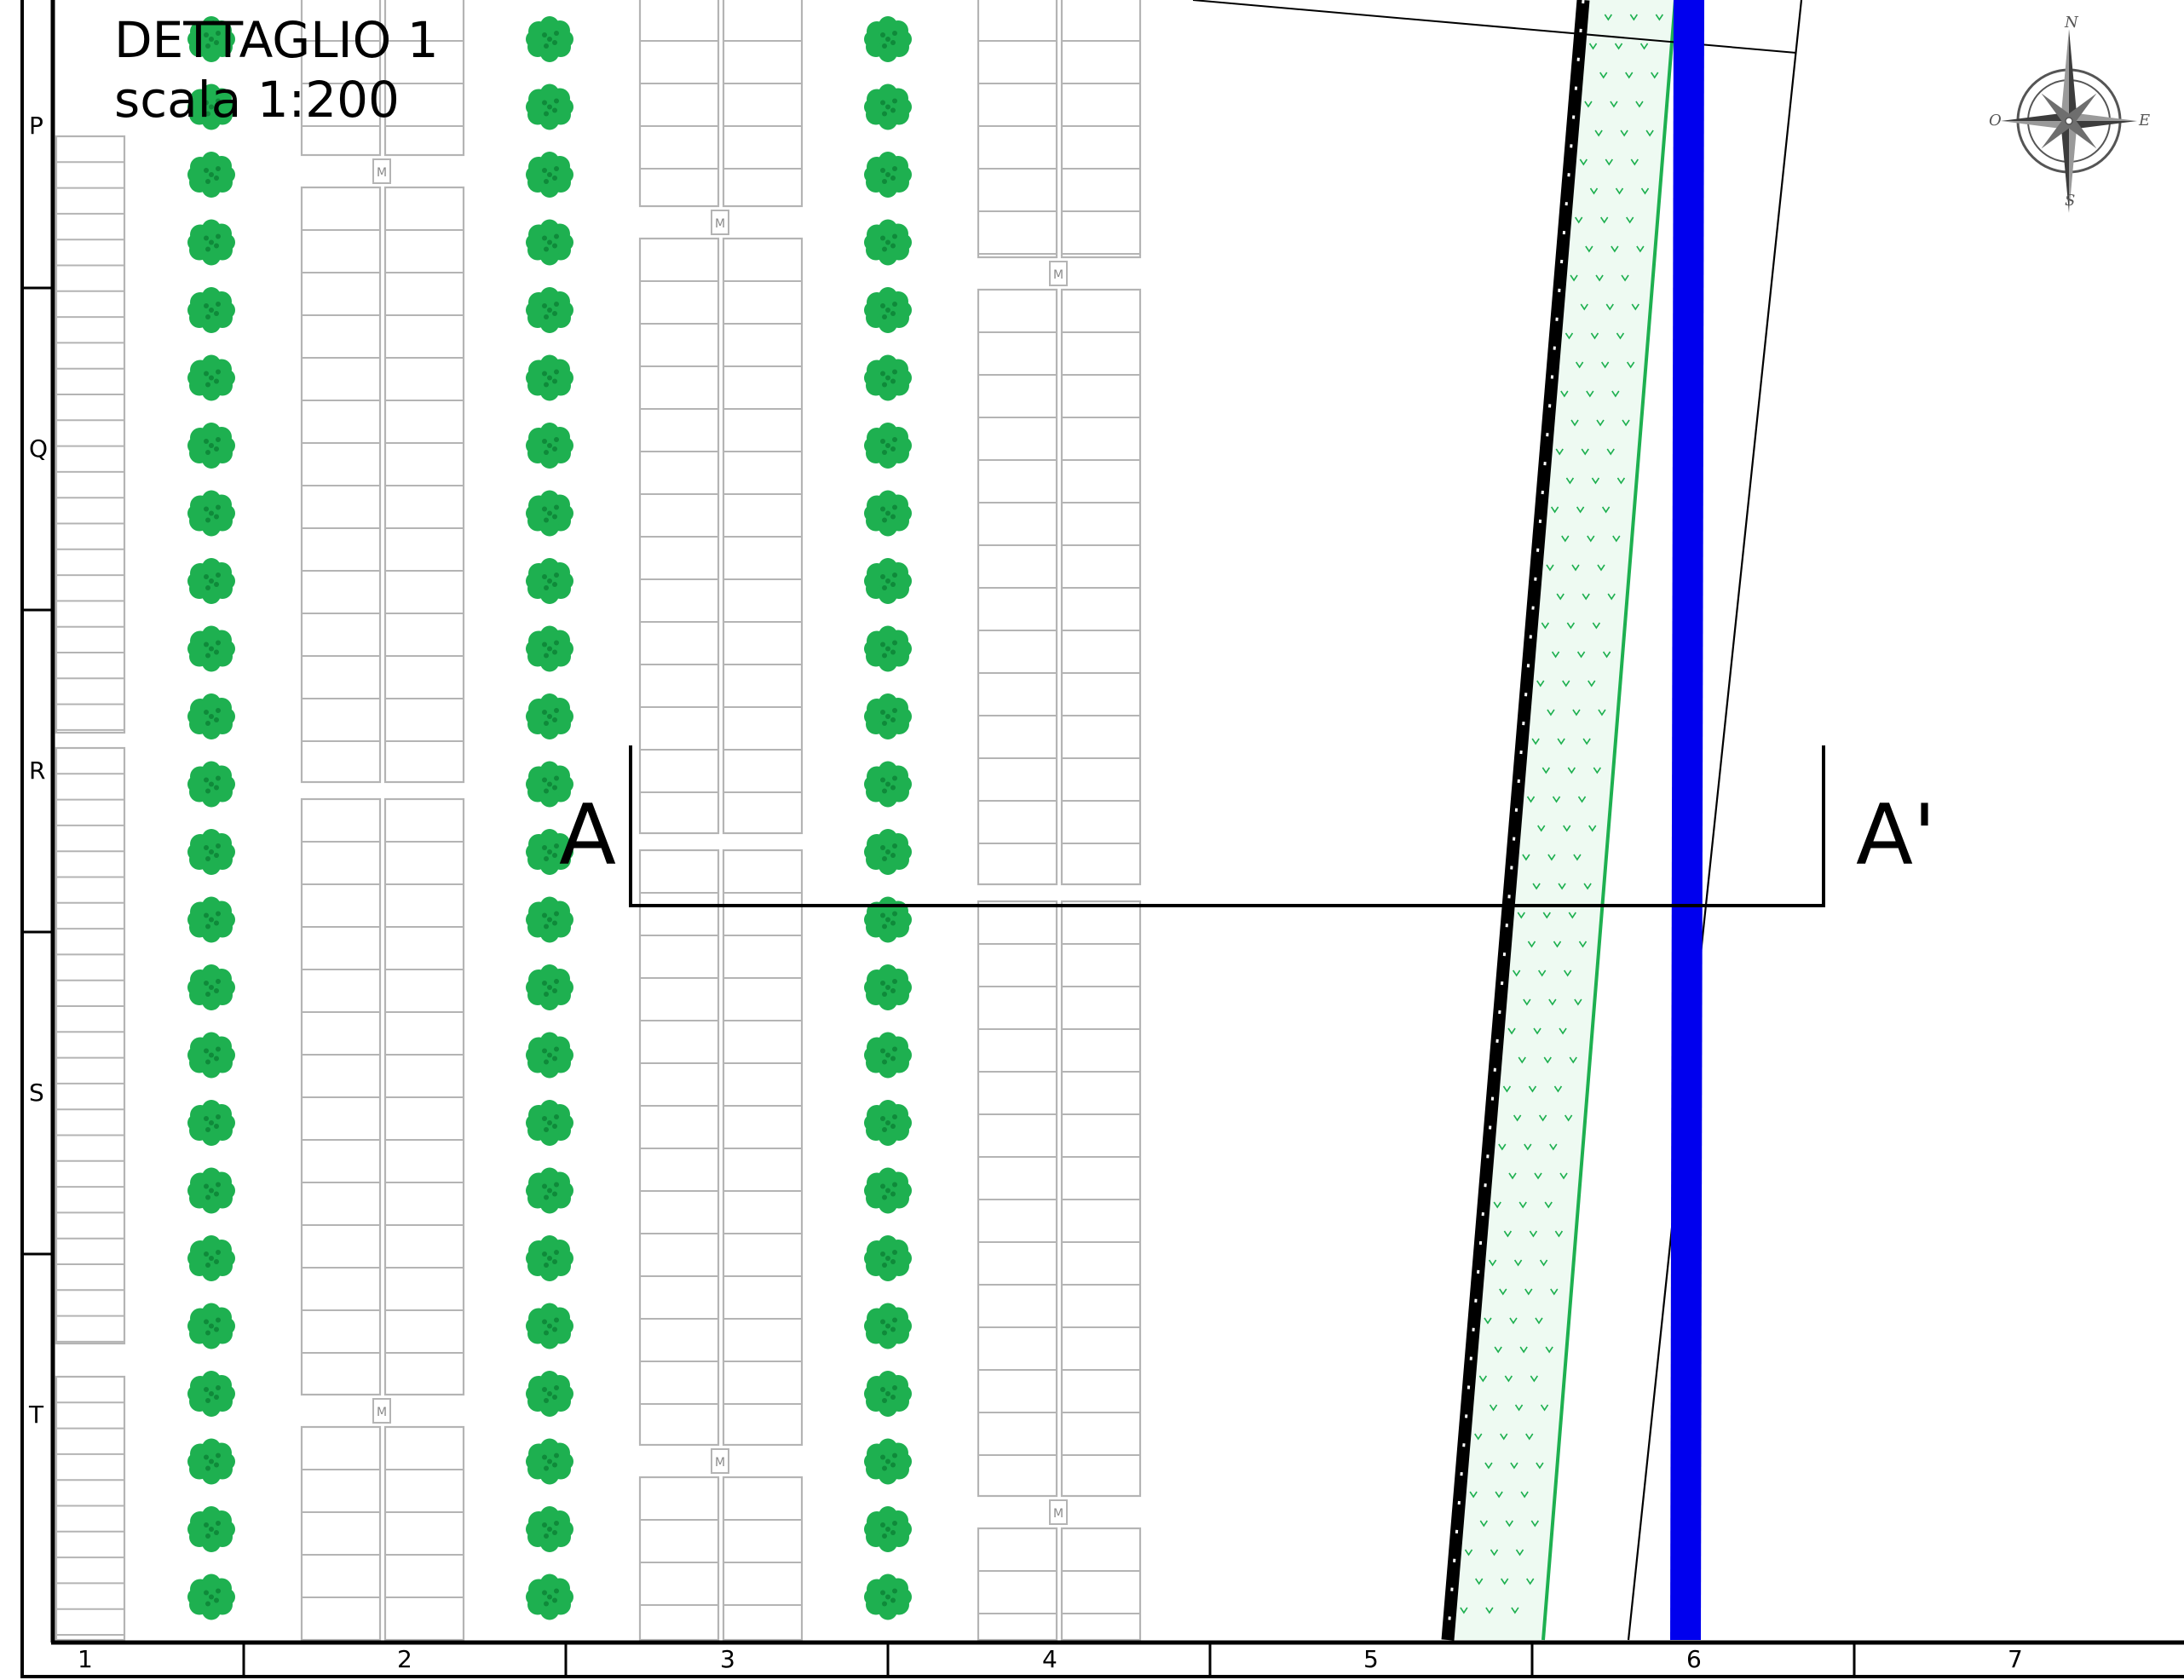 This screenshot has height=1680, width=2184. Describe the element at coordinates (2103, 117) in the screenshot. I see `compass-east-point-shade` at that location.